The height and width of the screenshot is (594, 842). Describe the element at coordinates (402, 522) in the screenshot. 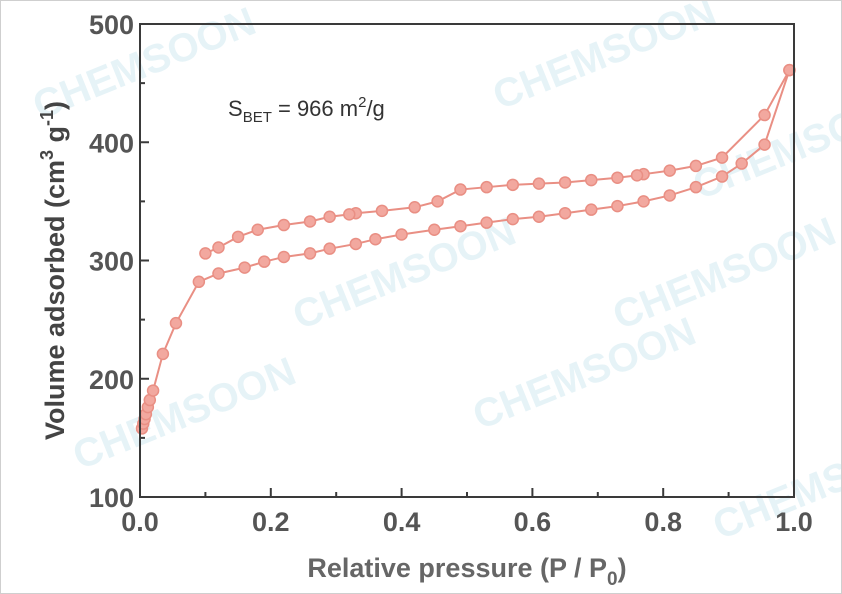

I see `x-tick-label: 0.4` at that location.